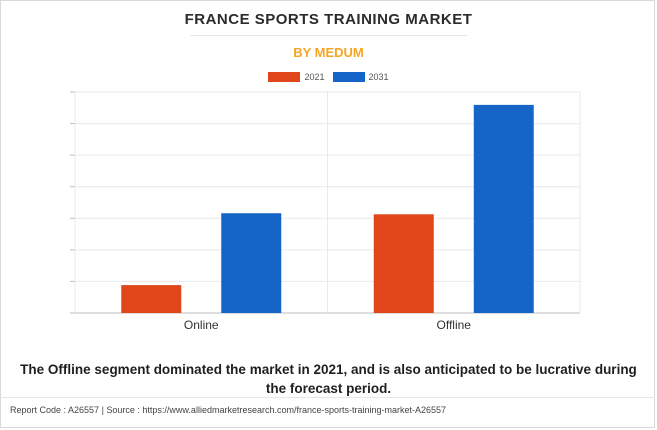  Describe the element at coordinates (328, 19) in the screenshot. I see `chart-title: FRANCE SPORTS TRAINING MARKET` at that location.